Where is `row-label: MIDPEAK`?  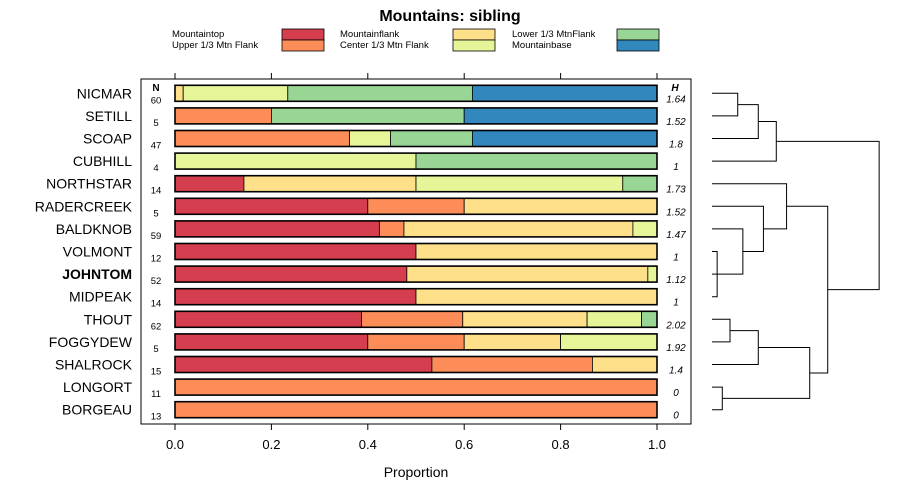
row-label: MIDPEAK is located at coordinates (101, 297).